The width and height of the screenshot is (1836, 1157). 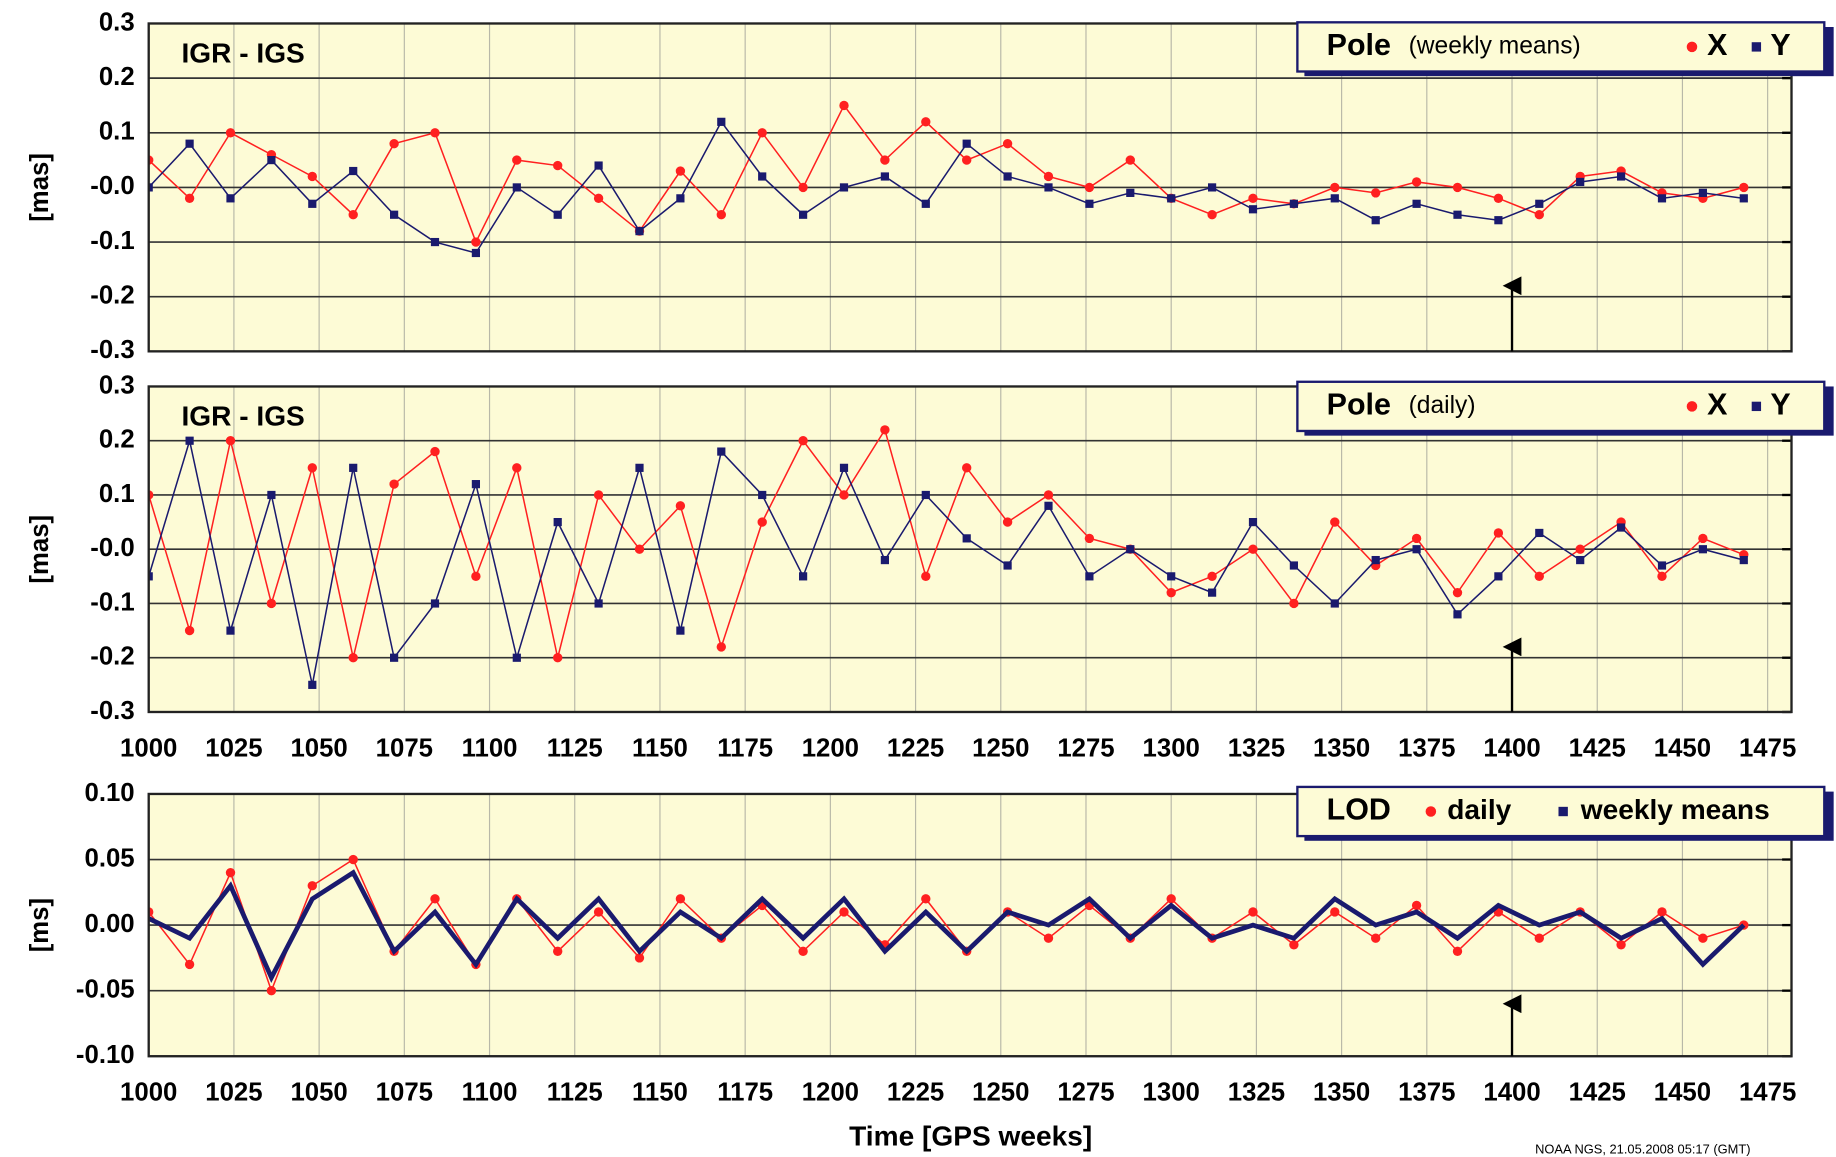 I want to click on x-tick-label: 1350, so click(x=1341, y=1093).